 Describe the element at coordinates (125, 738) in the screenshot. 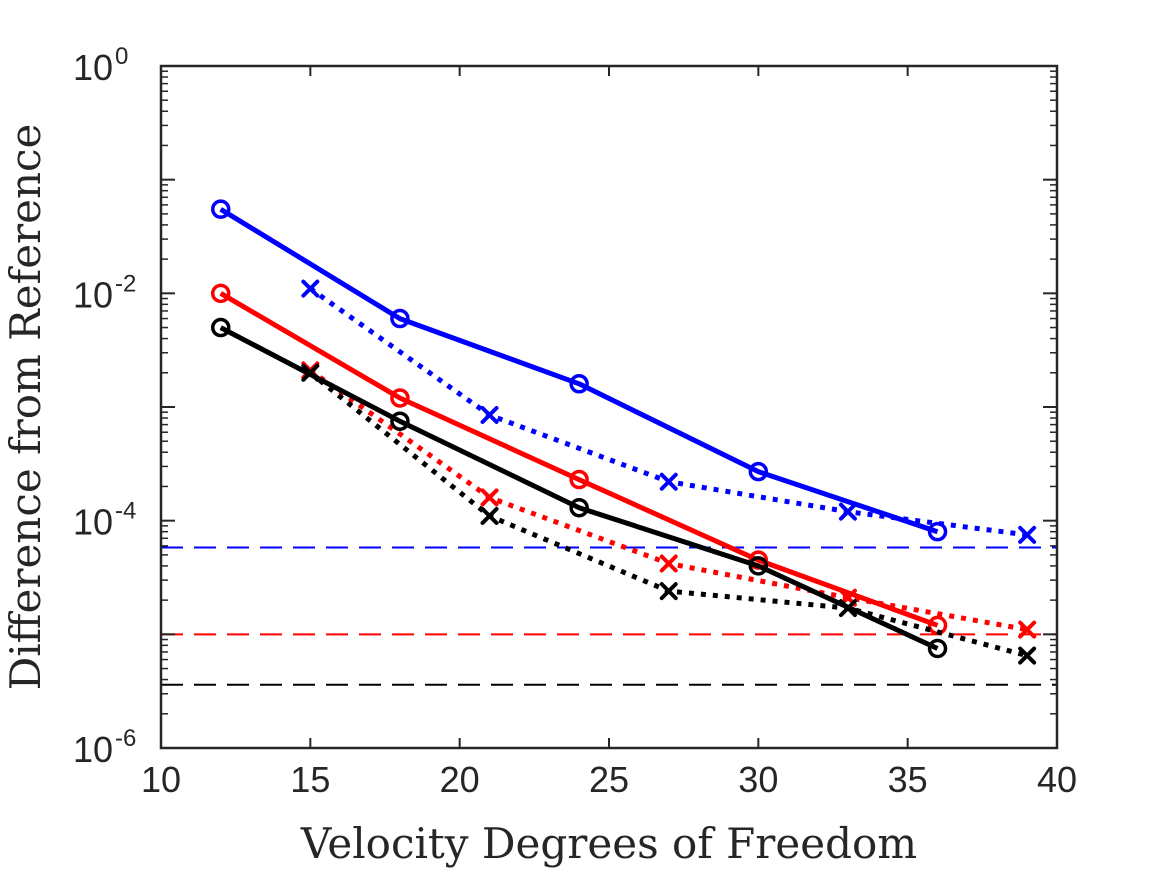

I see `y-tick-exponent: -6` at that location.